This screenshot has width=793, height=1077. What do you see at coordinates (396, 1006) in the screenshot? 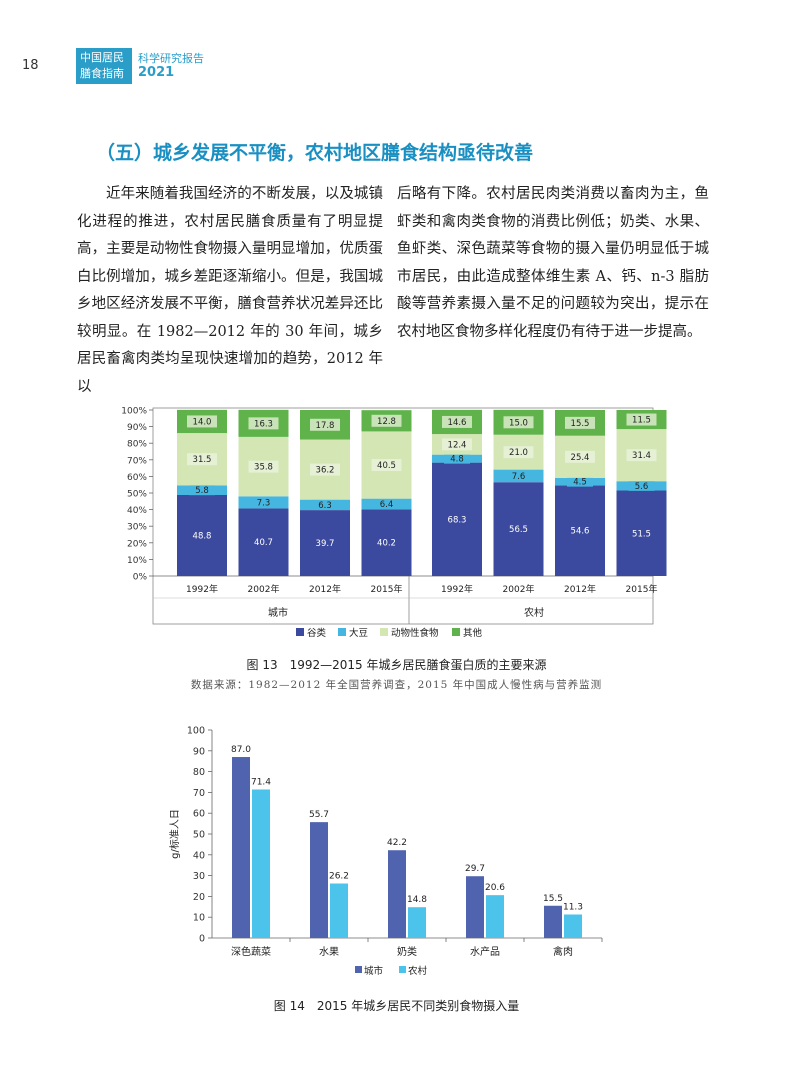
I see `figure14-caption: 图 14 2015 年城乡居民不同类别食物摄入量` at bounding box center [396, 1006].